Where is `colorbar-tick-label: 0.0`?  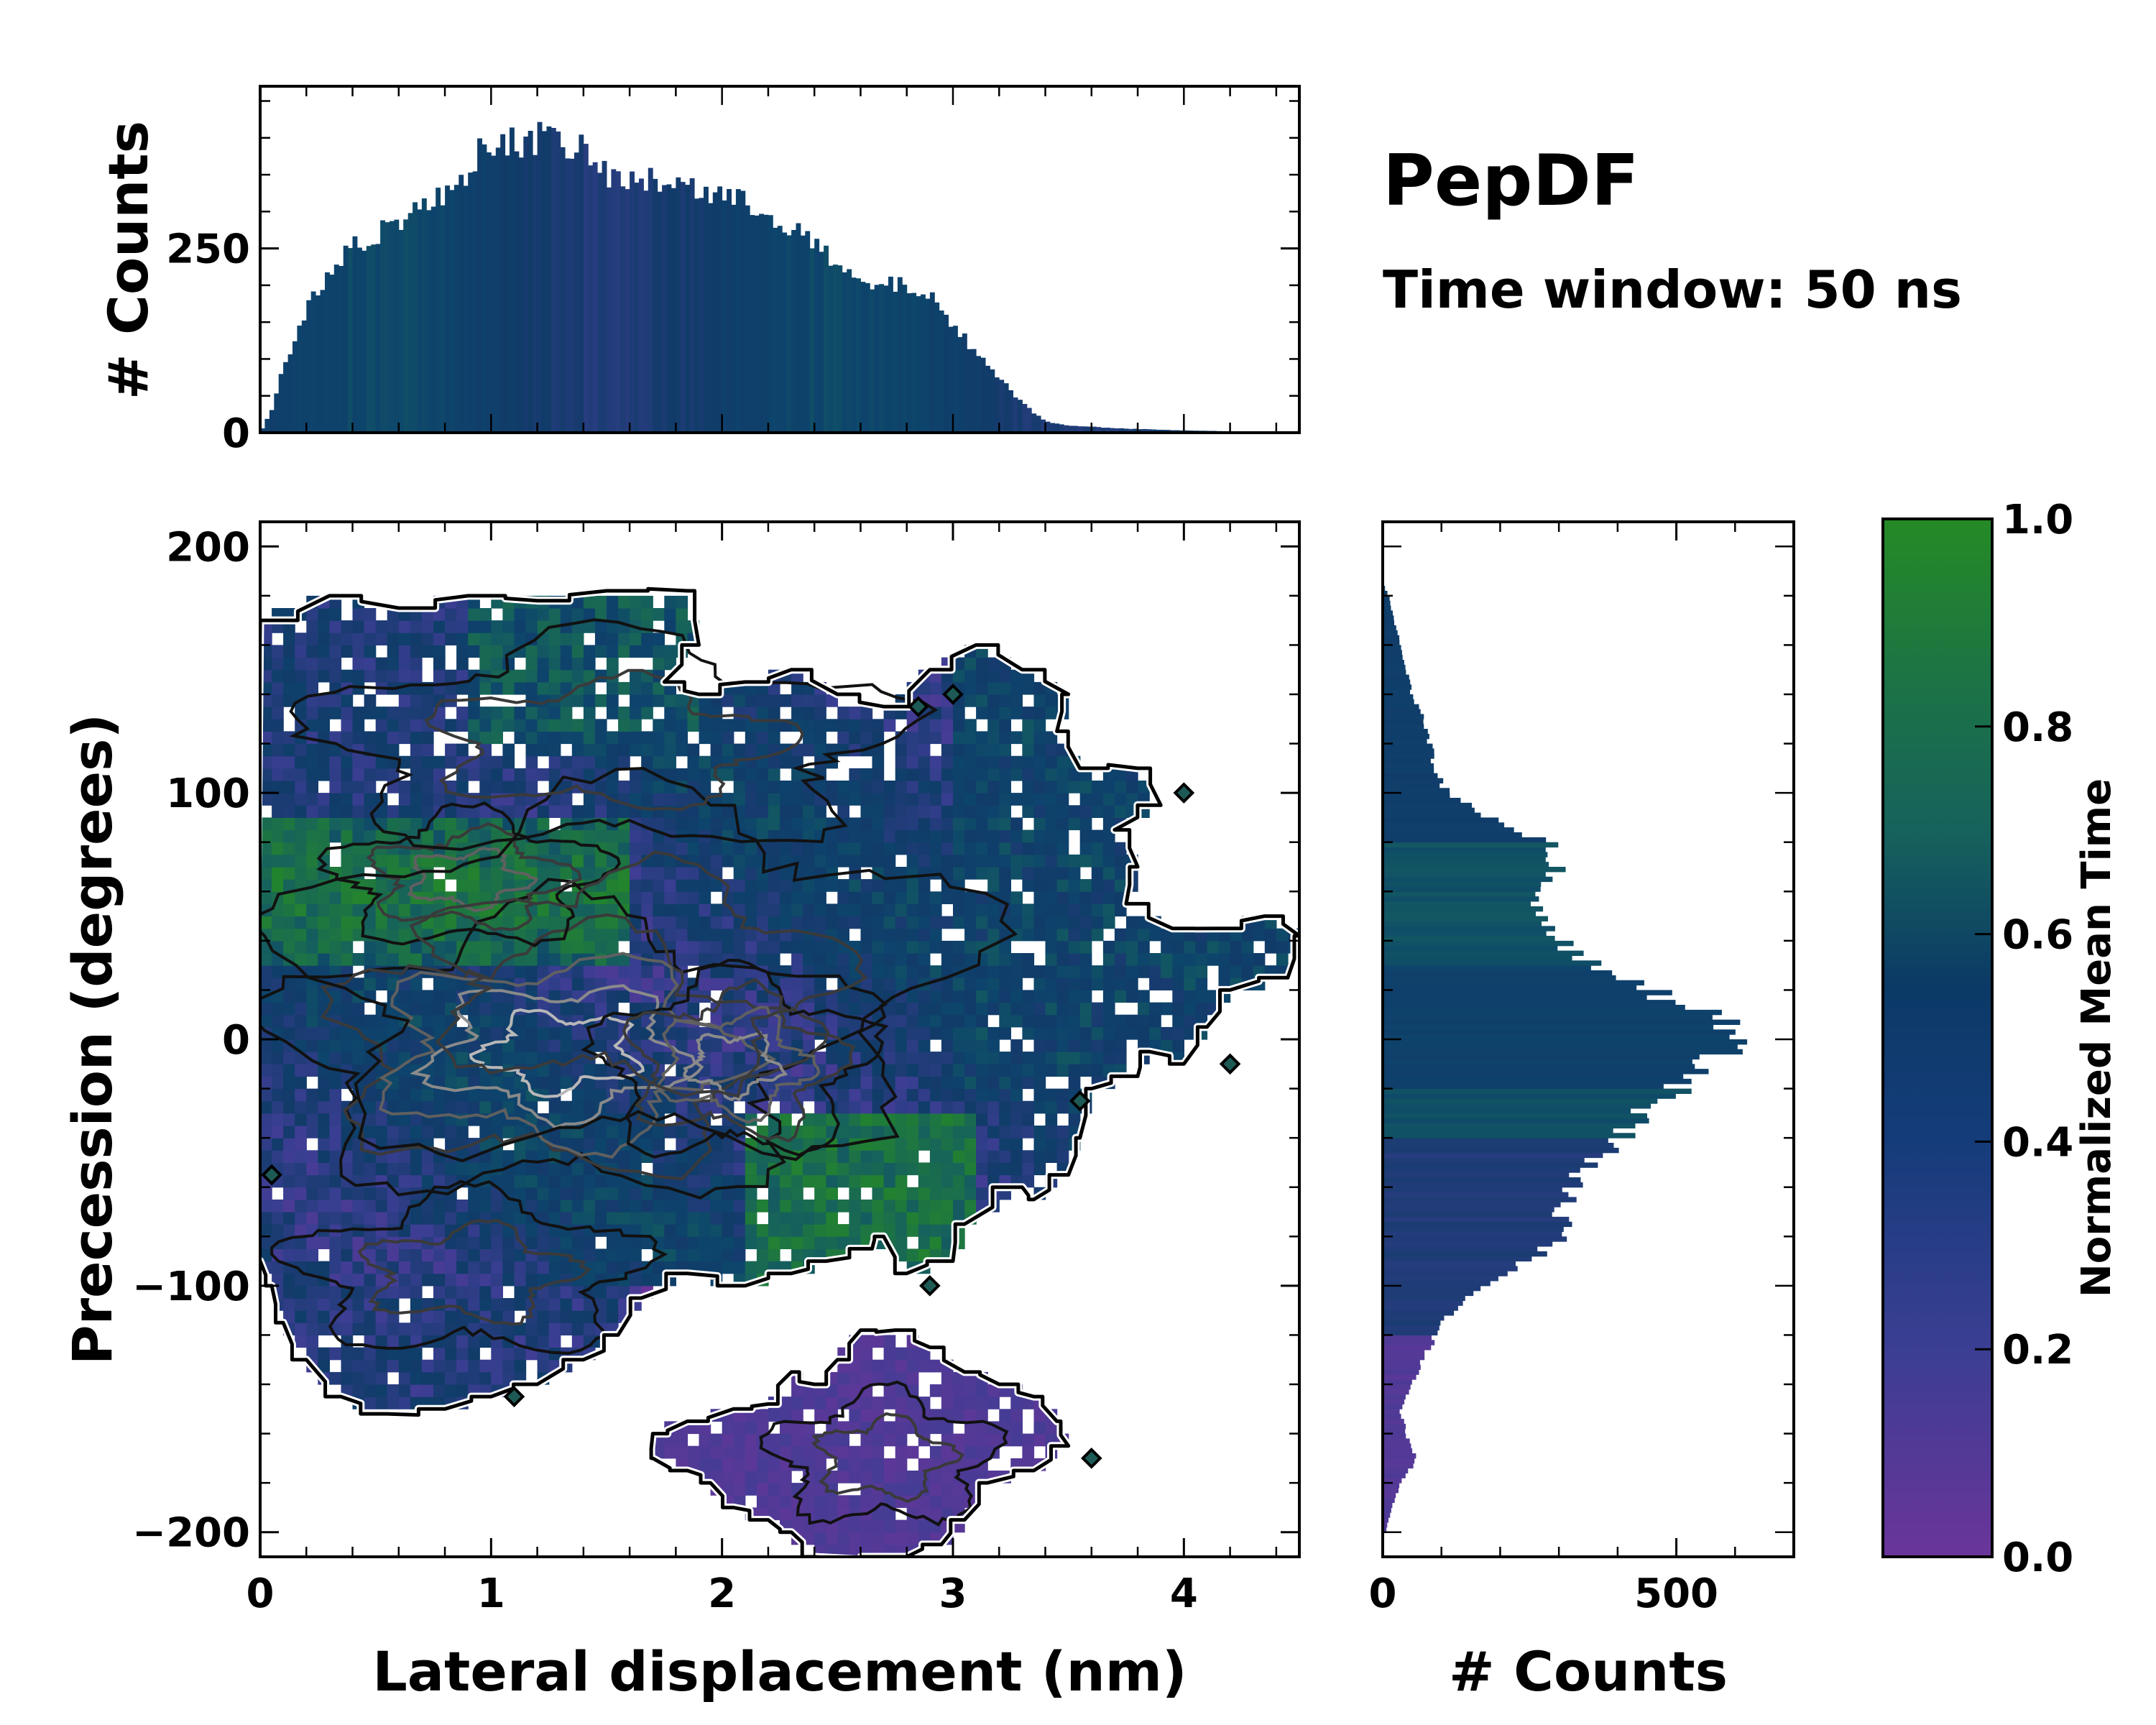
colorbar-tick-label: 0.0 is located at coordinates (2038, 1558).